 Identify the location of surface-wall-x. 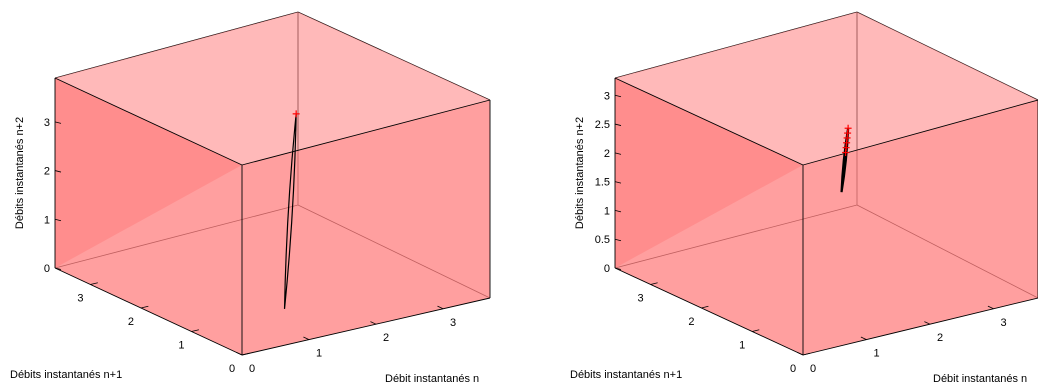
(920, 227).